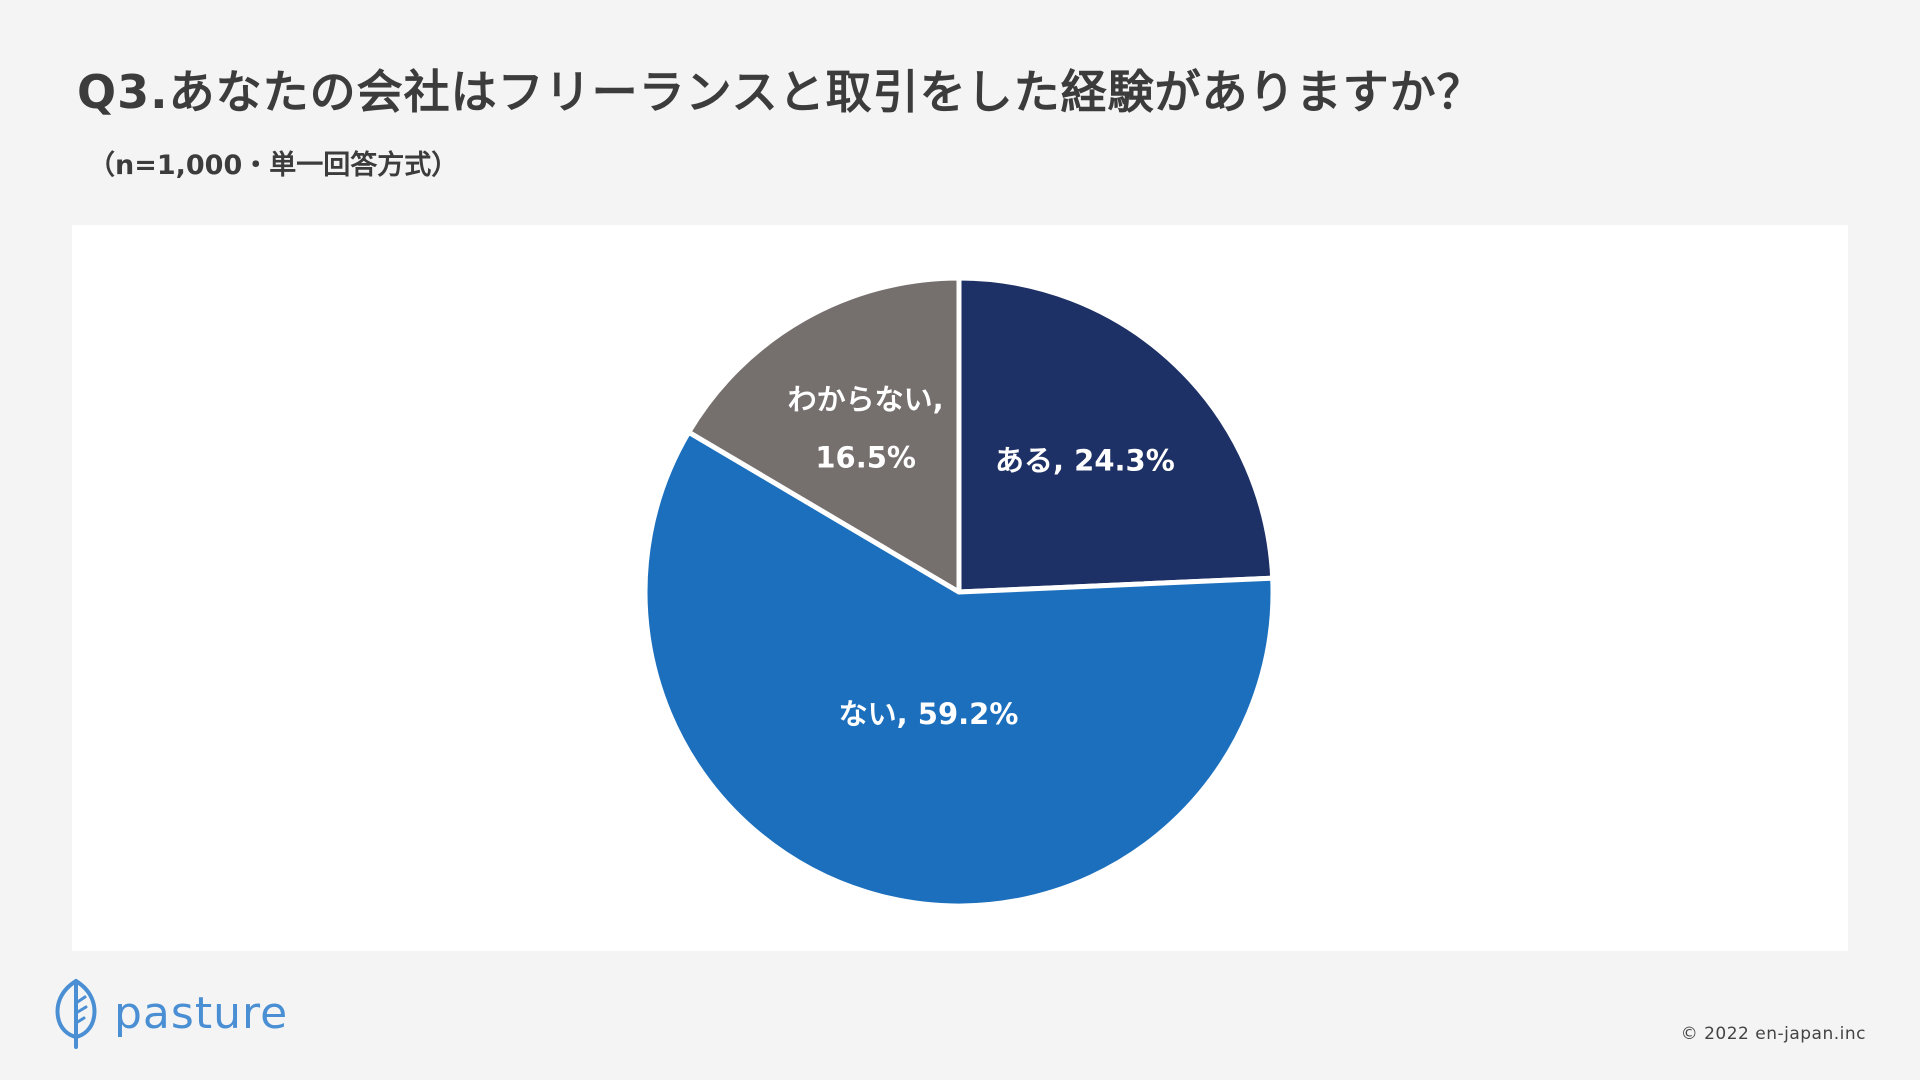  I want to click on slice-label-line: 16.5%, so click(865, 457).